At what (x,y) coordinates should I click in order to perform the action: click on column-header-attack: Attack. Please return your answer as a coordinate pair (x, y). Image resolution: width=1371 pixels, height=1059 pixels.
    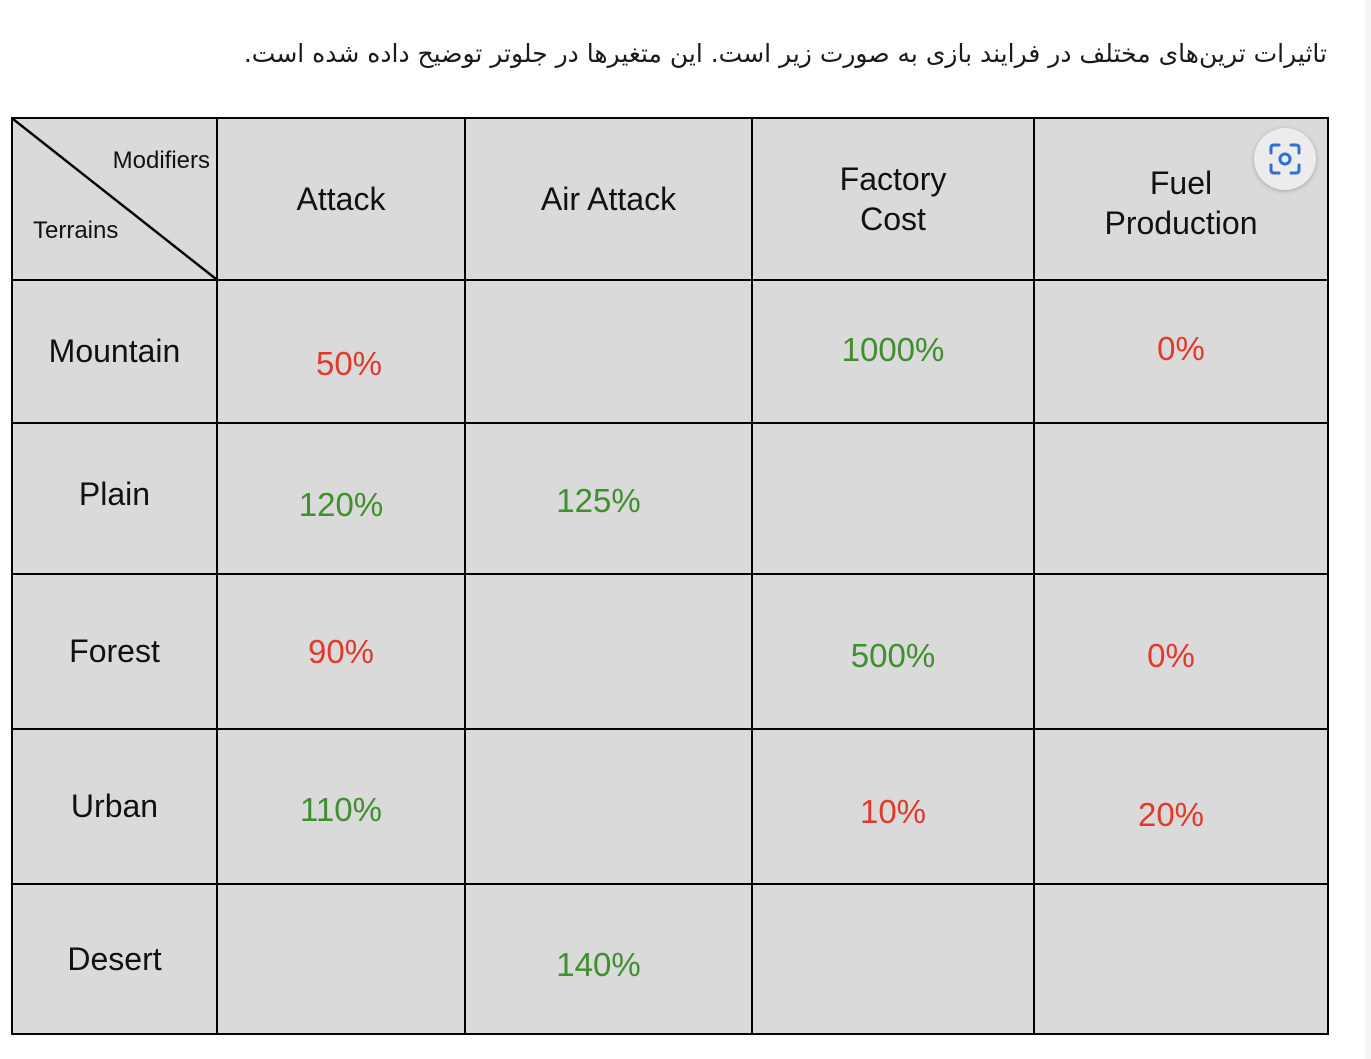
    Looking at the image, I should click on (341, 199).